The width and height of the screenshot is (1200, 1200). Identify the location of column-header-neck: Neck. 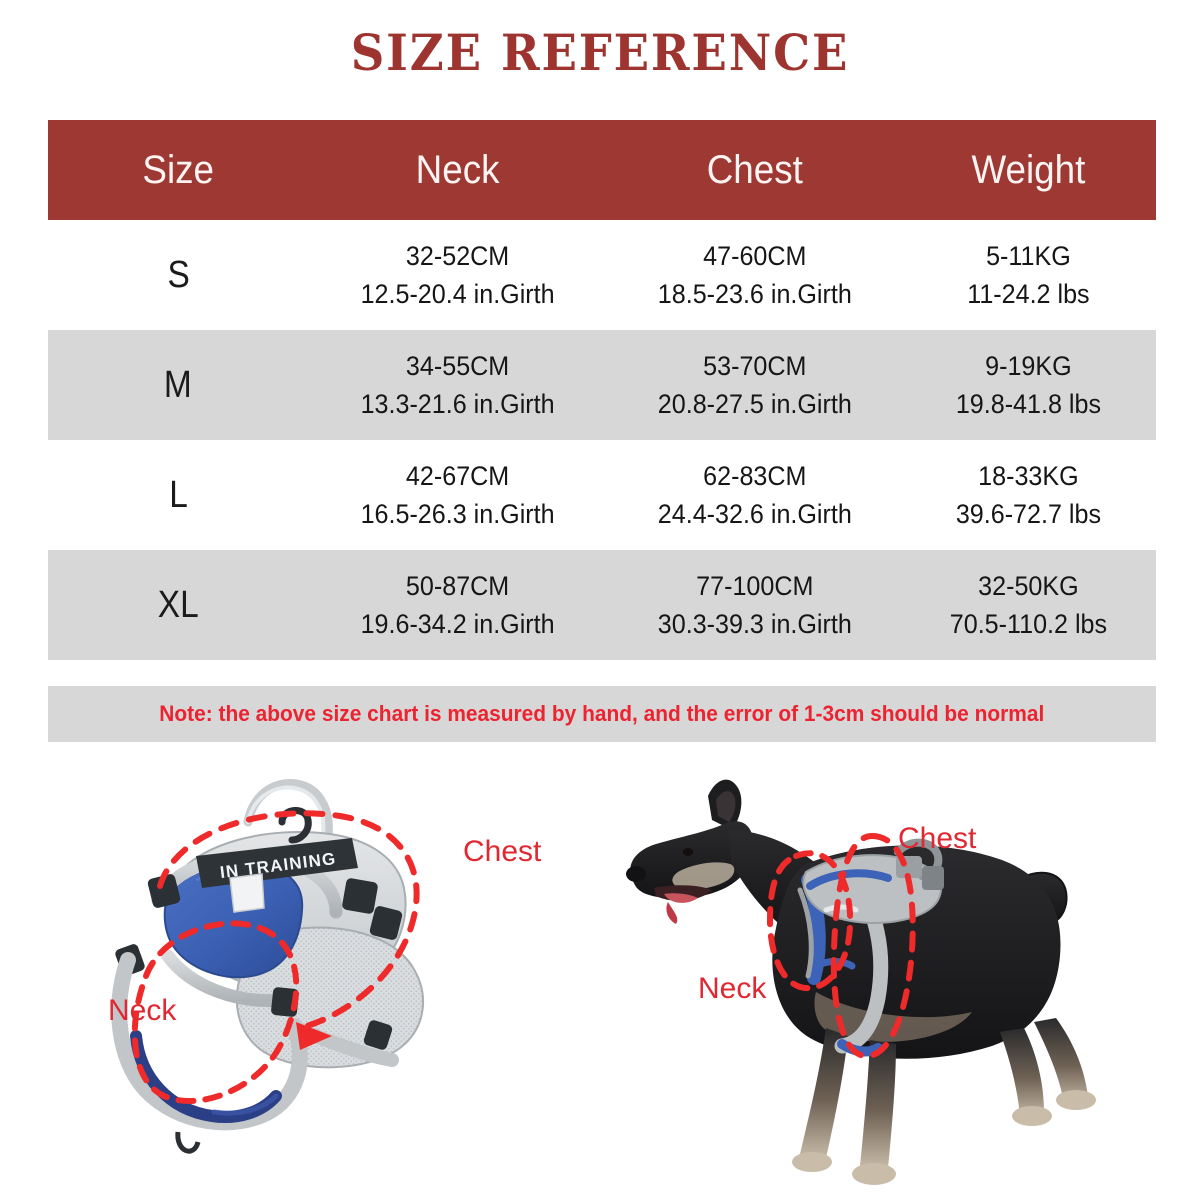
(458, 169).